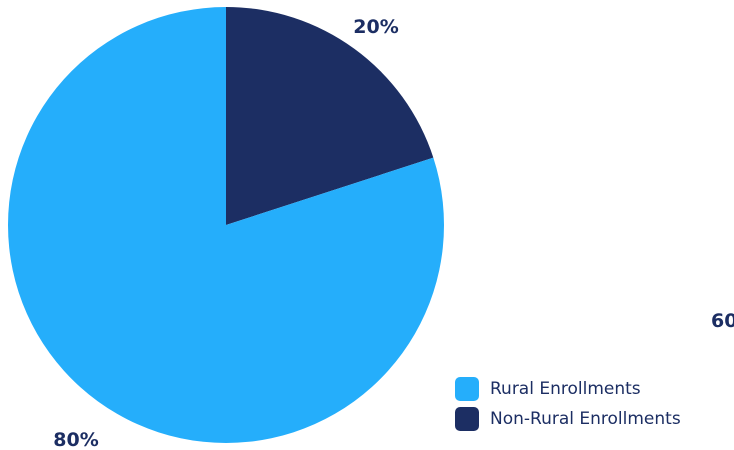 Image resolution: width=734 pixels, height=450 pixels. Describe the element at coordinates (330, 116) in the screenshot. I see `pie-slice-non-rural` at that location.